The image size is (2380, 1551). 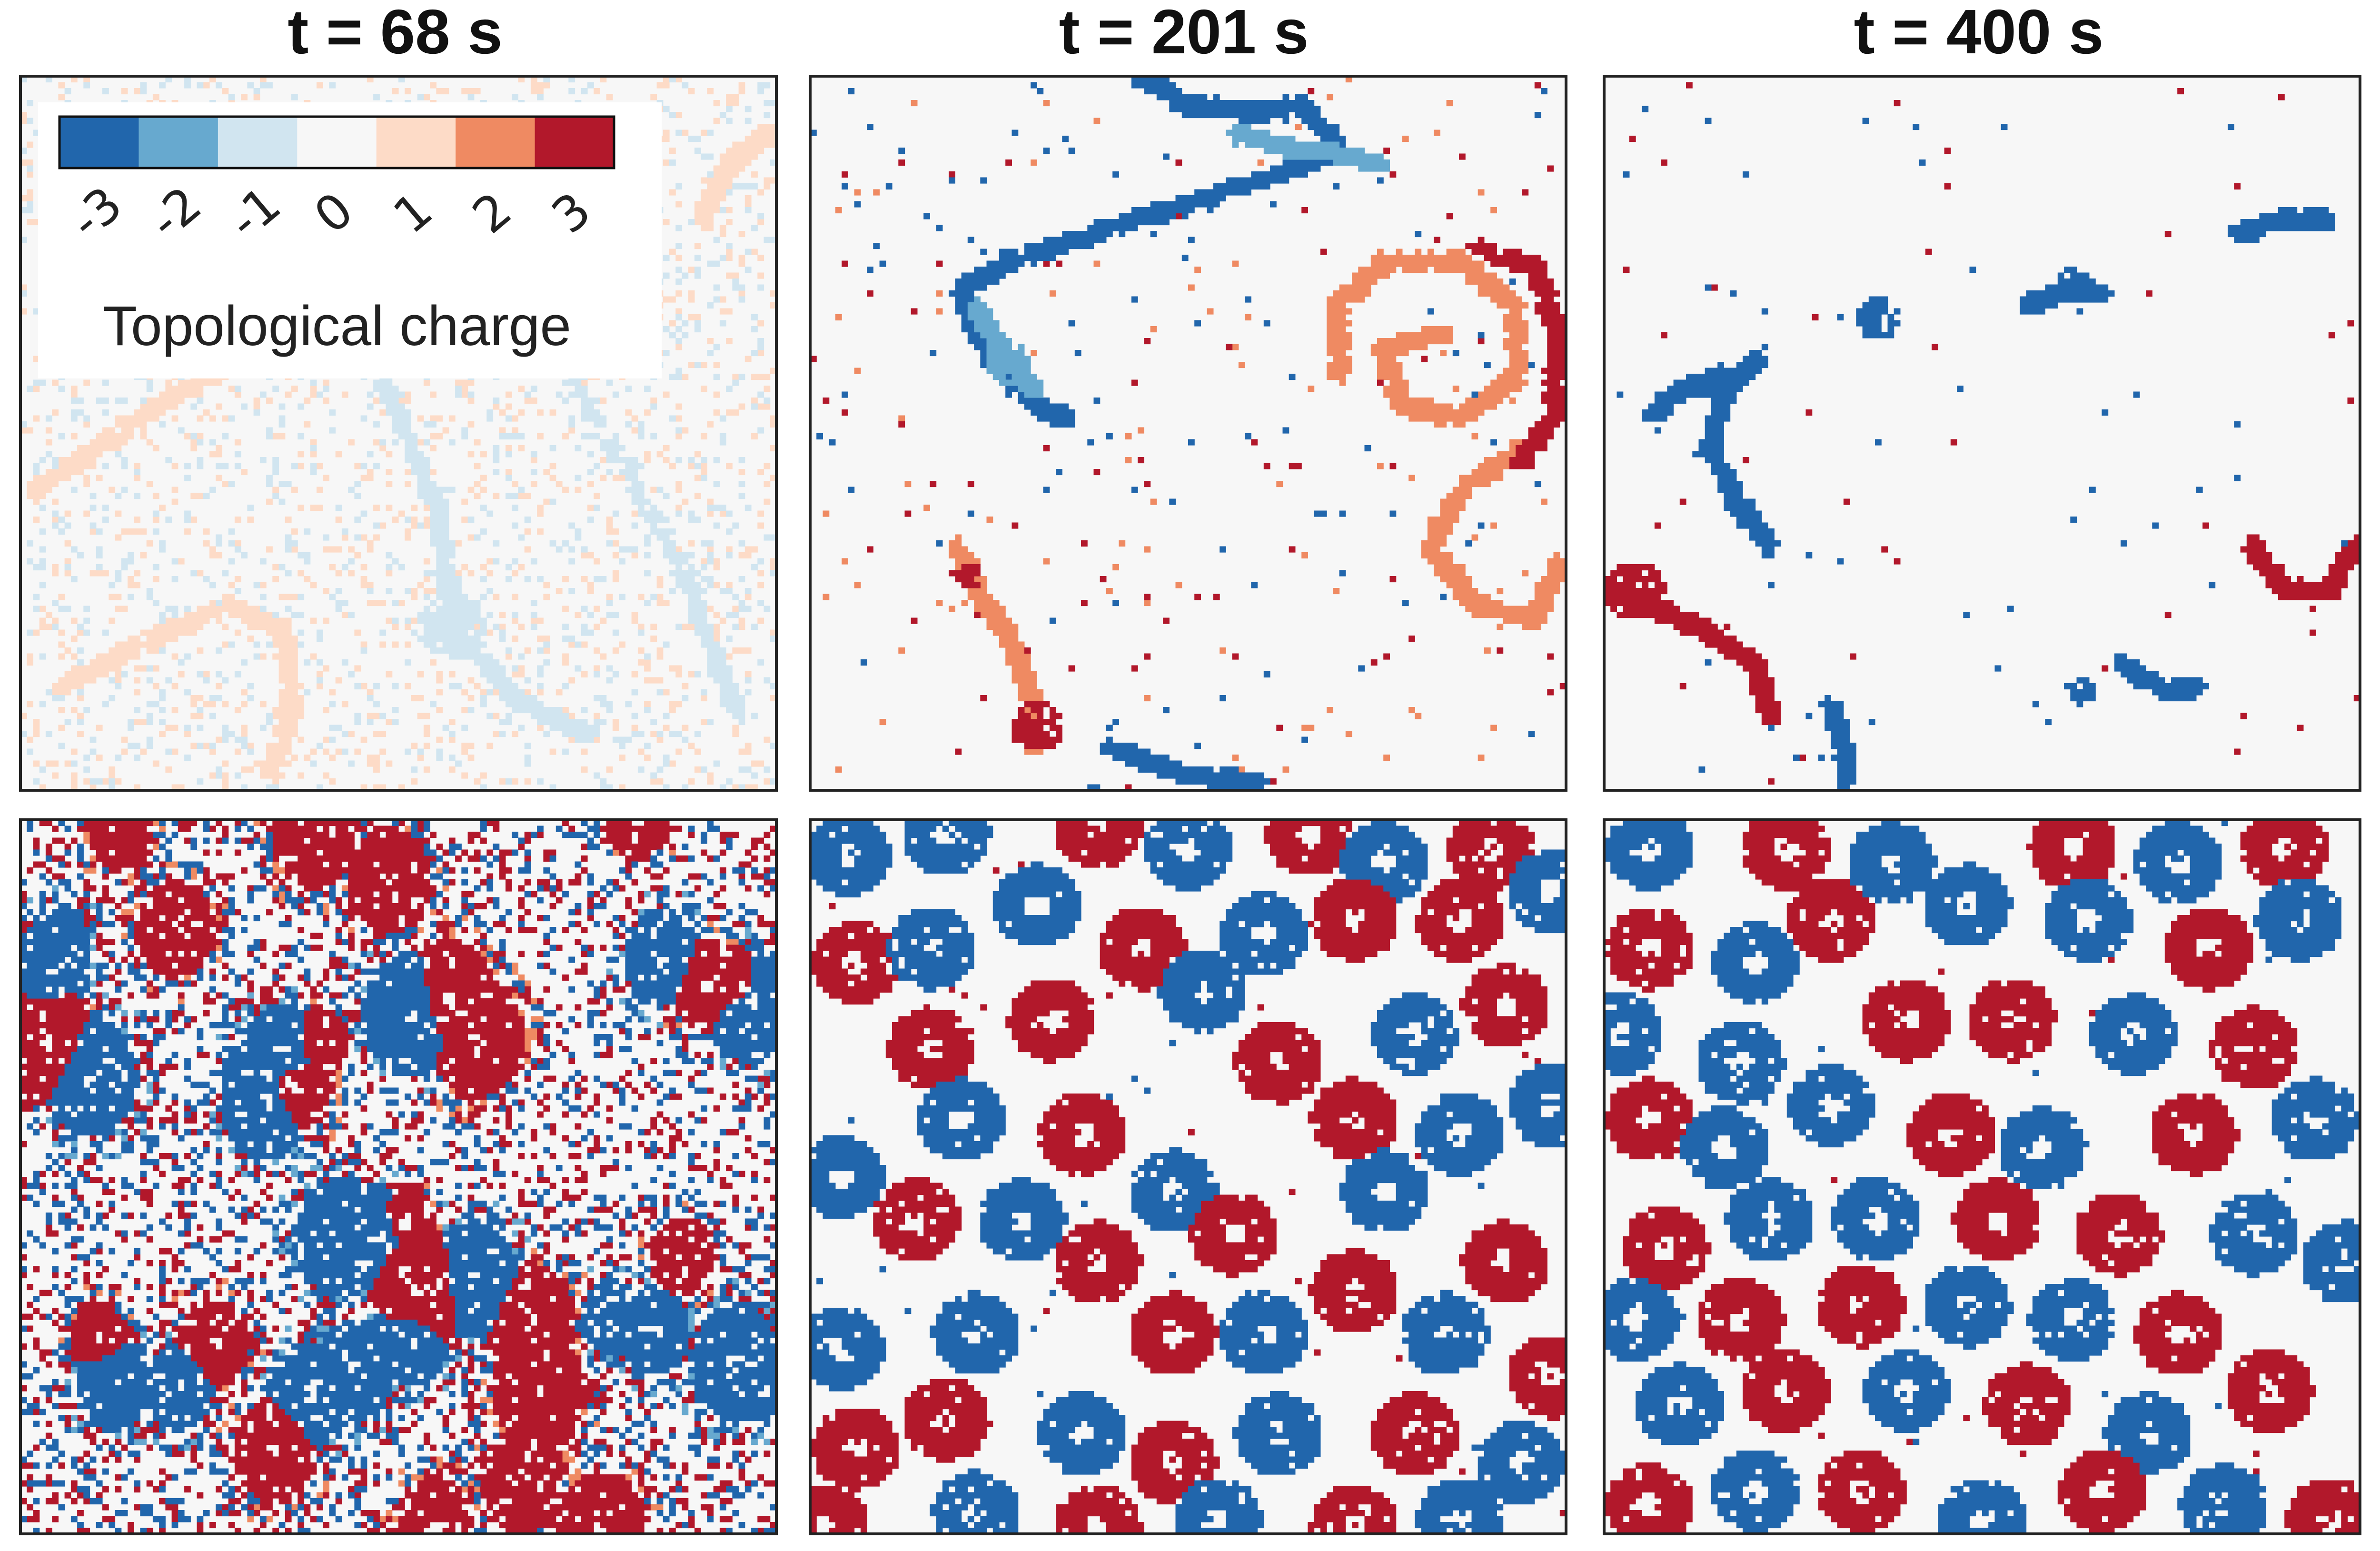 I want to click on column-title-t400: t = 400 s, so click(x=1979, y=33).